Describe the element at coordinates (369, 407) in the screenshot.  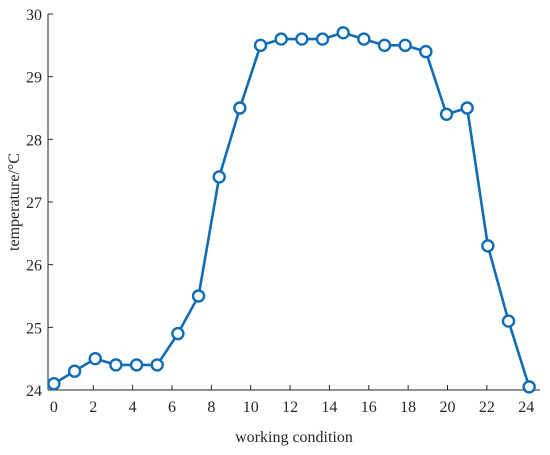
I see `x-tick-label: 16` at that location.